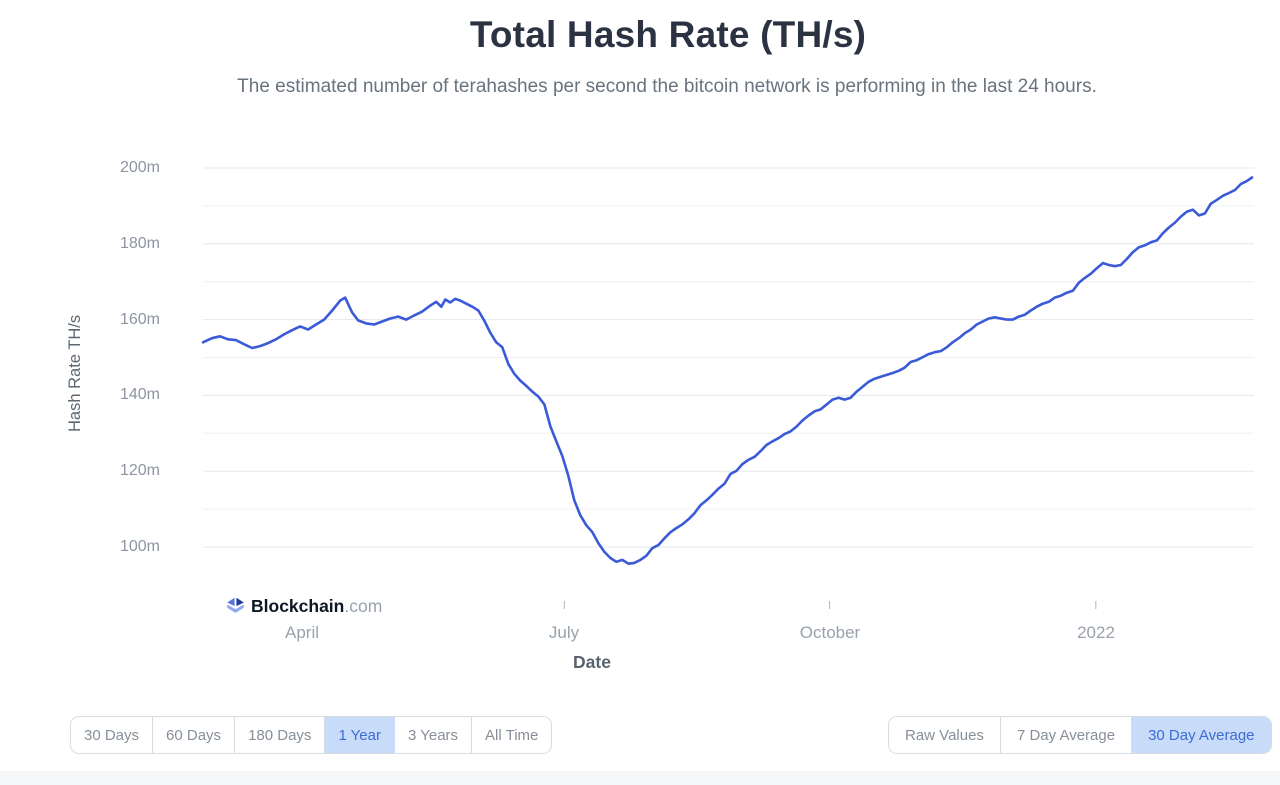  I want to click on range-button-180-days: 180 Days, so click(280, 735).